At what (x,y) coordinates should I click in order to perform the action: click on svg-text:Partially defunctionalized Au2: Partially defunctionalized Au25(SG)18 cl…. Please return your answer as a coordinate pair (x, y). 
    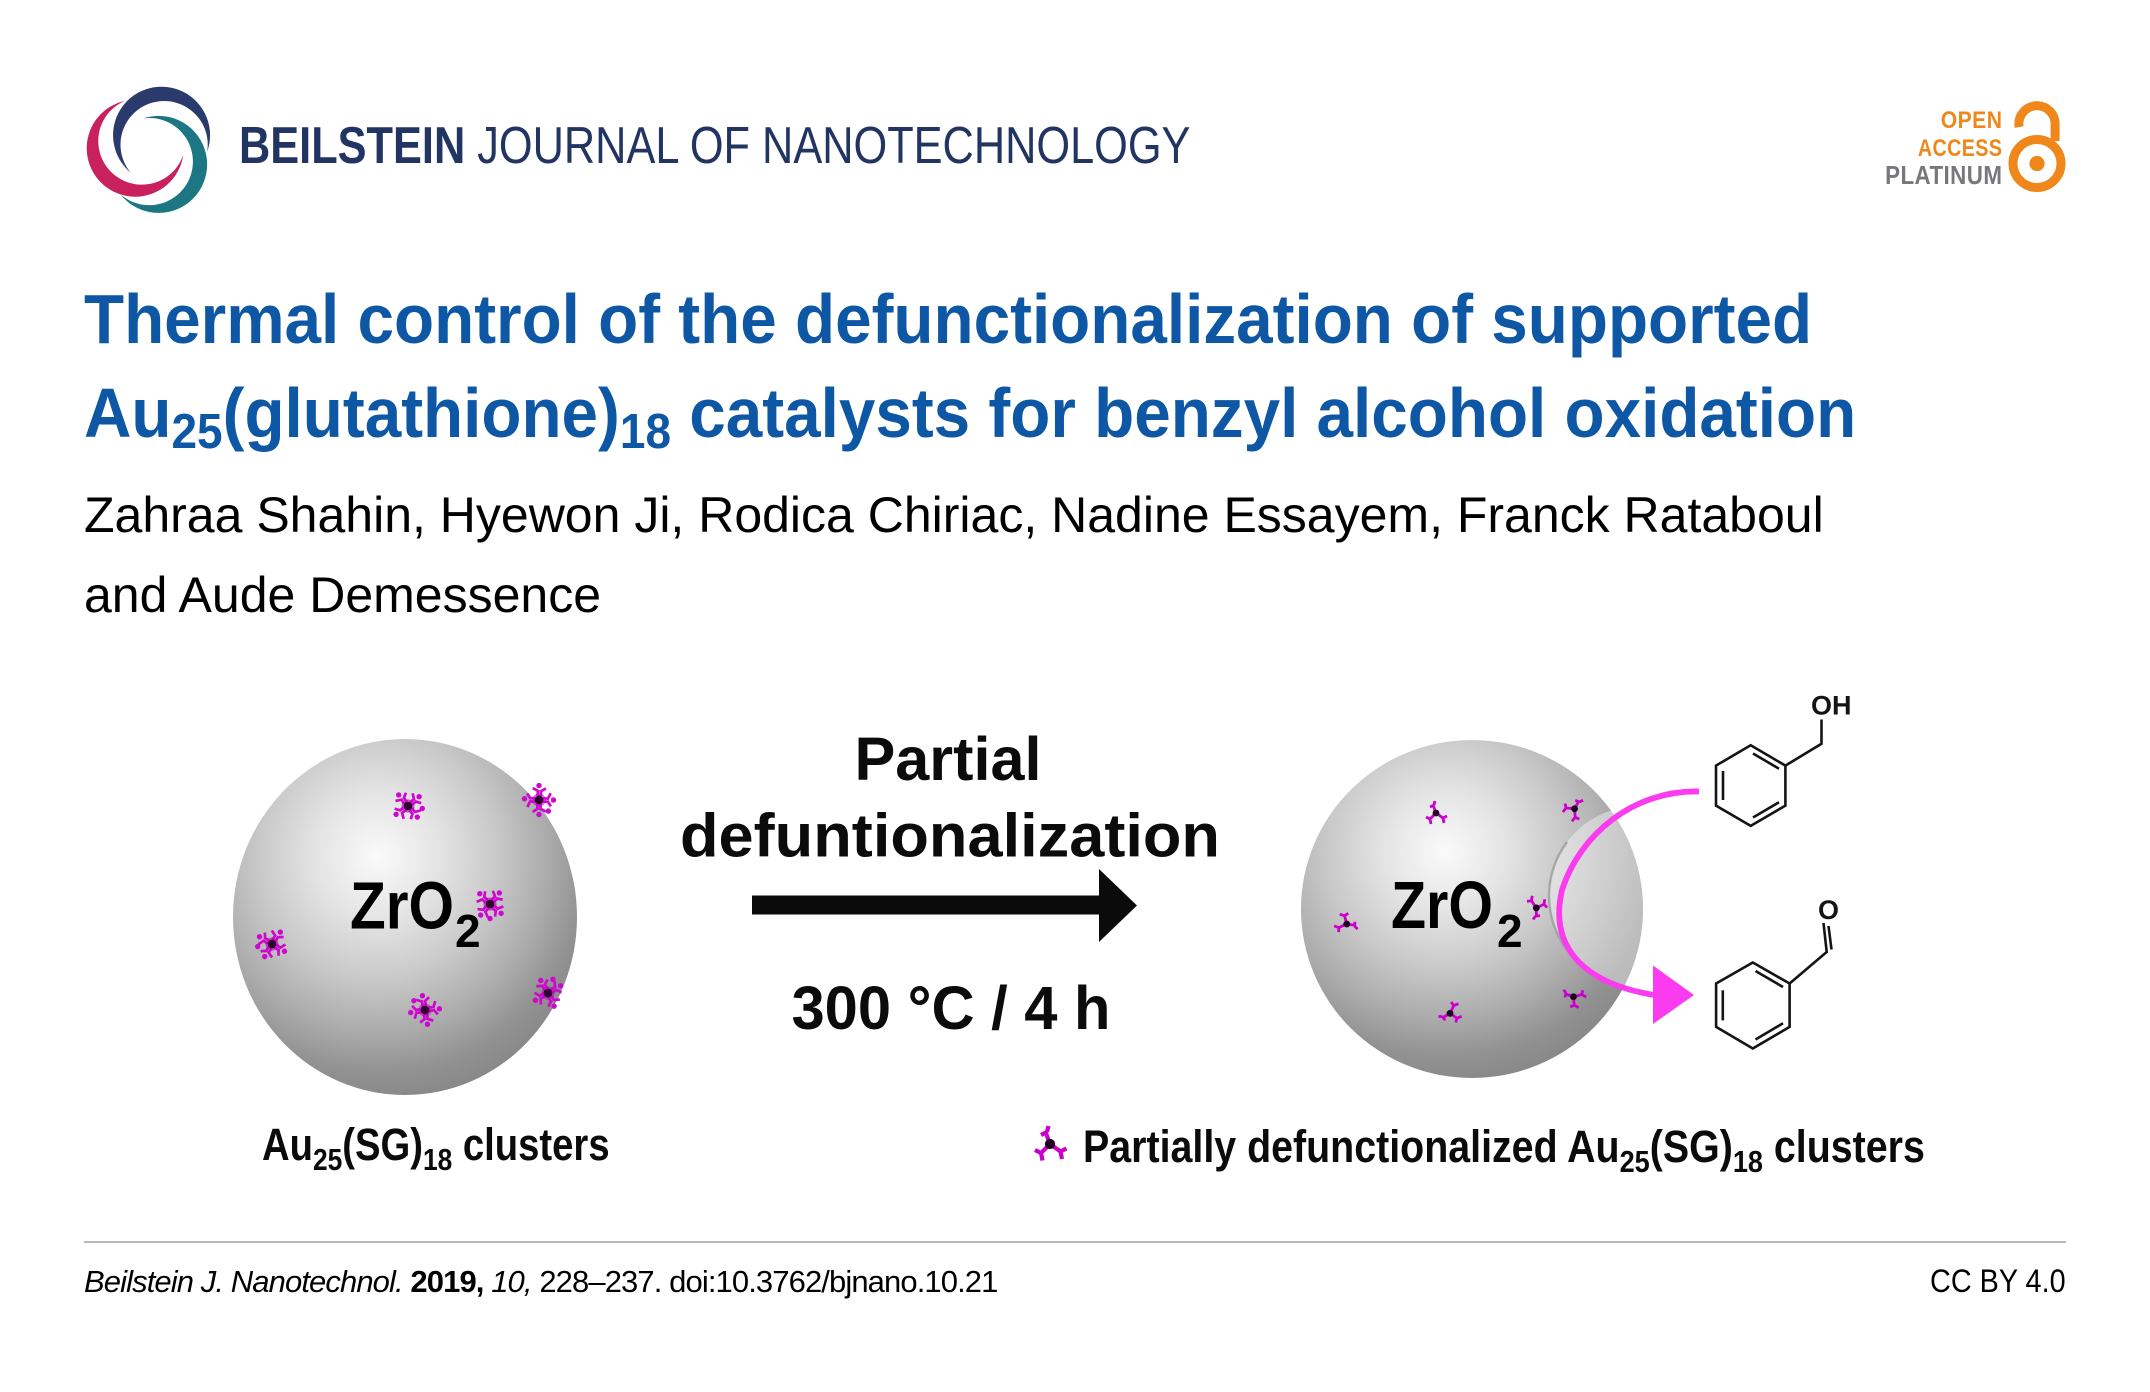
    Looking at the image, I should click on (1504, 1151).